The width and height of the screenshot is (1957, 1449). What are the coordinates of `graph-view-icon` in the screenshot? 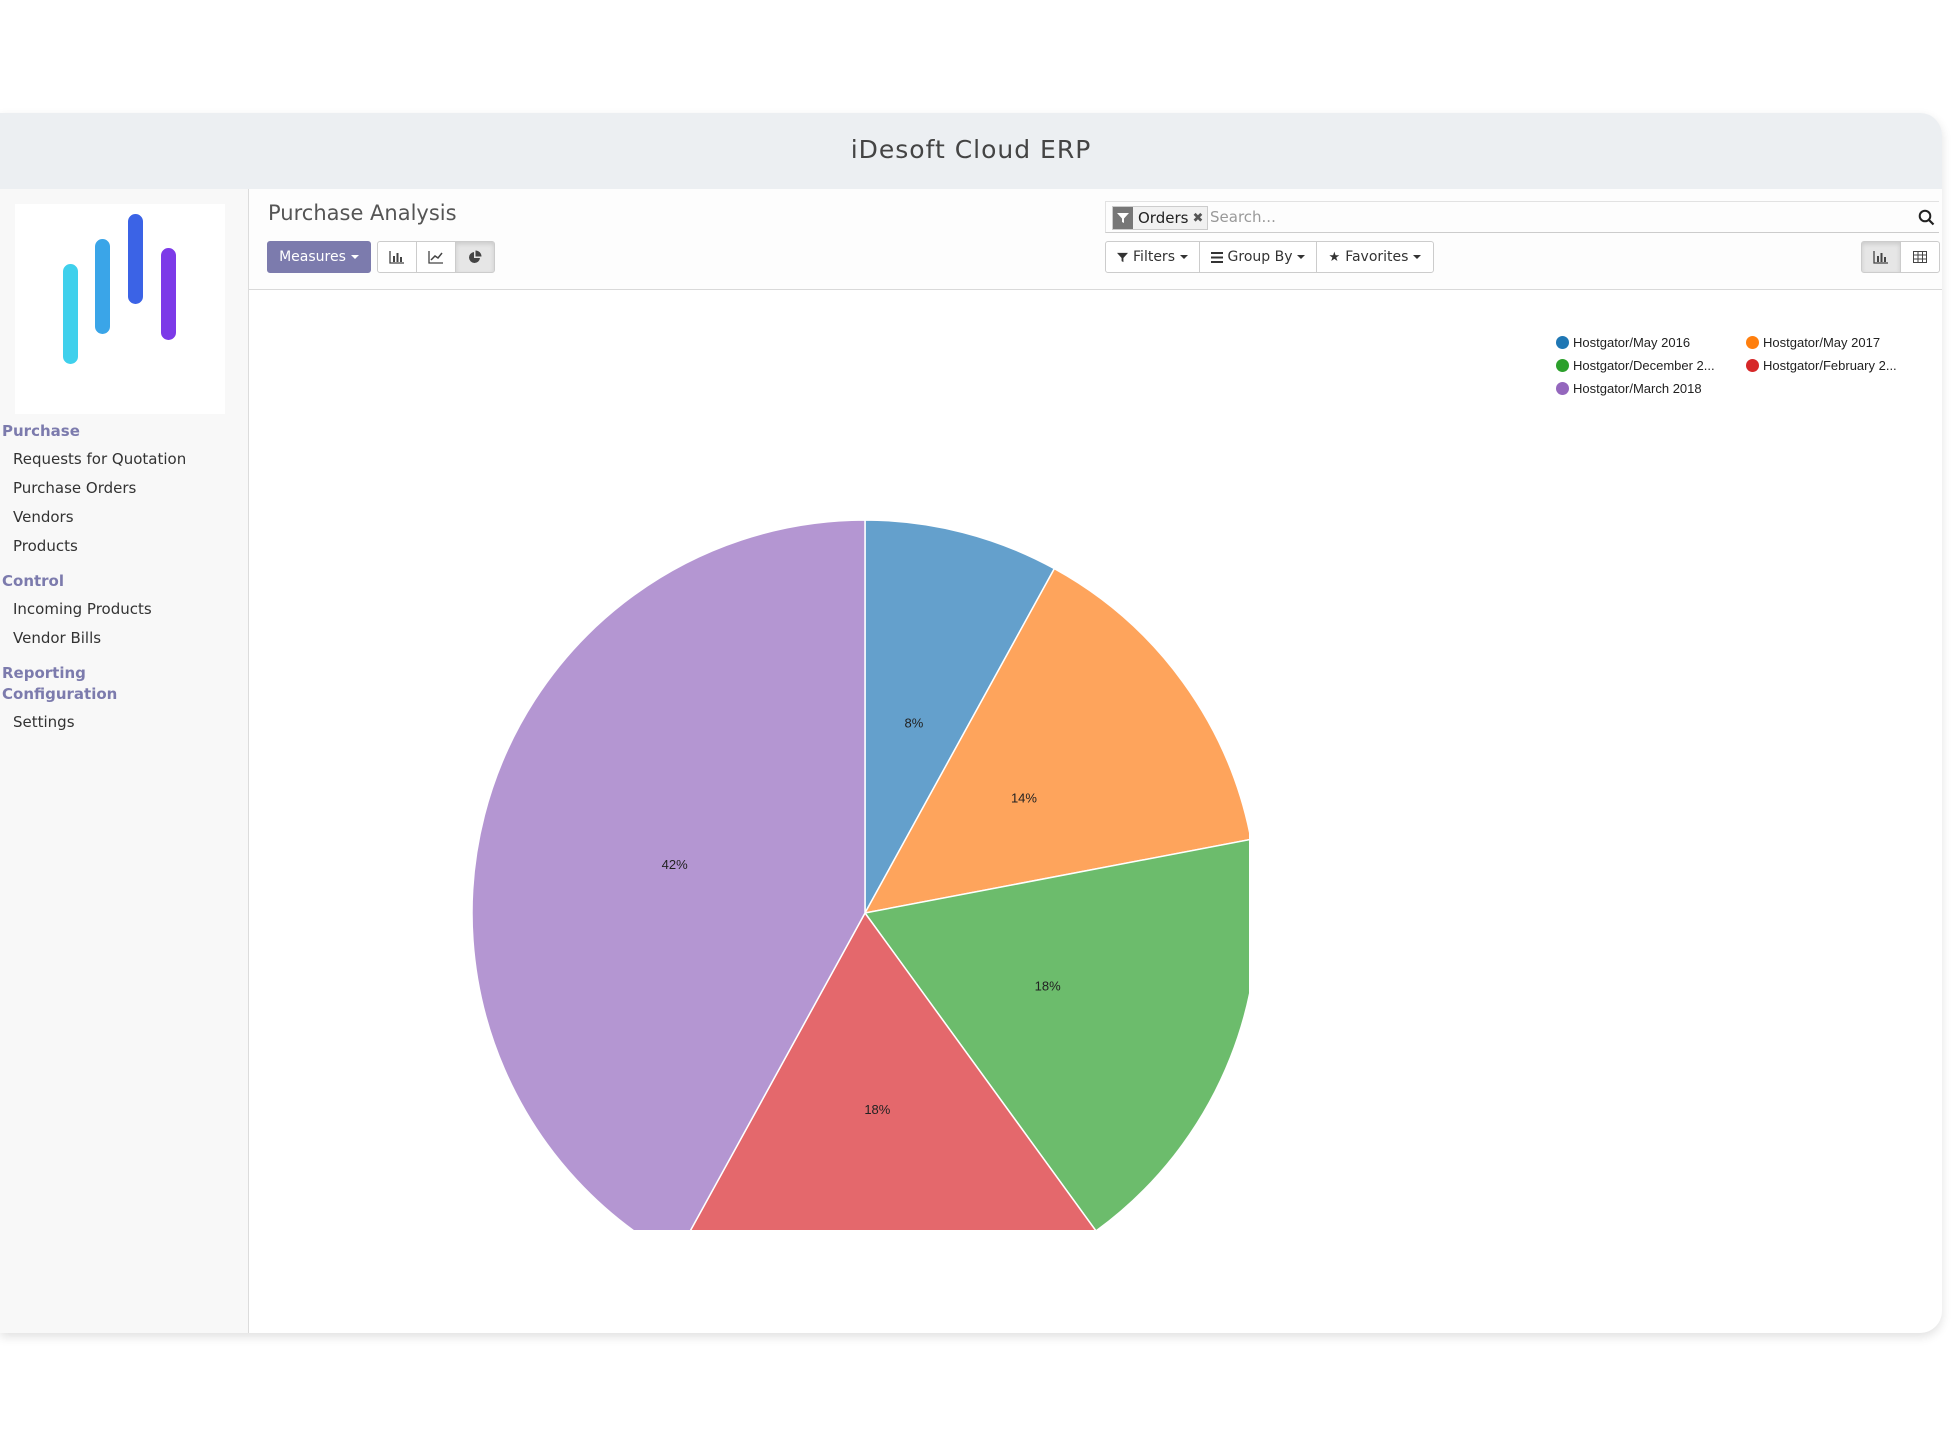 It's located at (1880, 257).